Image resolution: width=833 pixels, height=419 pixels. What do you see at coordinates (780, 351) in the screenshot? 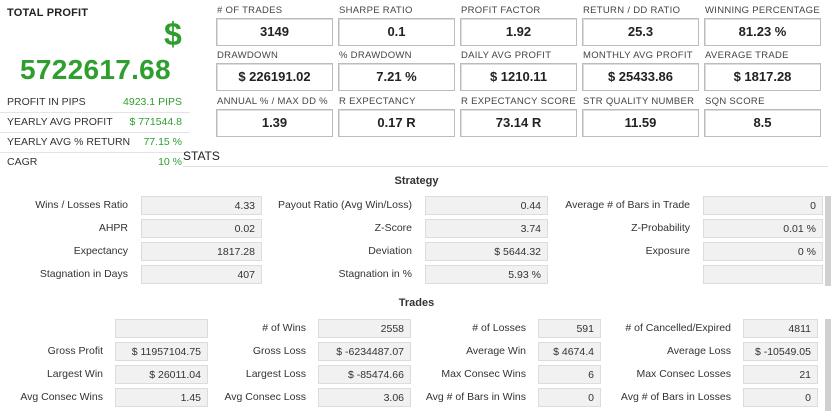
I see `trades-value: $ -10549.05` at bounding box center [780, 351].